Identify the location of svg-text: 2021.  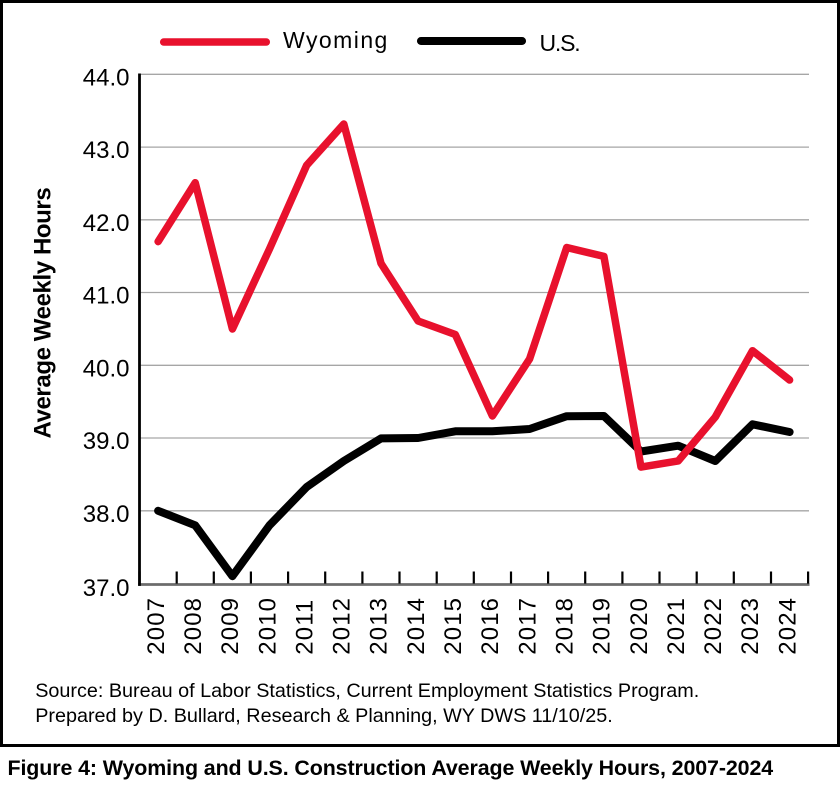
(676, 626).